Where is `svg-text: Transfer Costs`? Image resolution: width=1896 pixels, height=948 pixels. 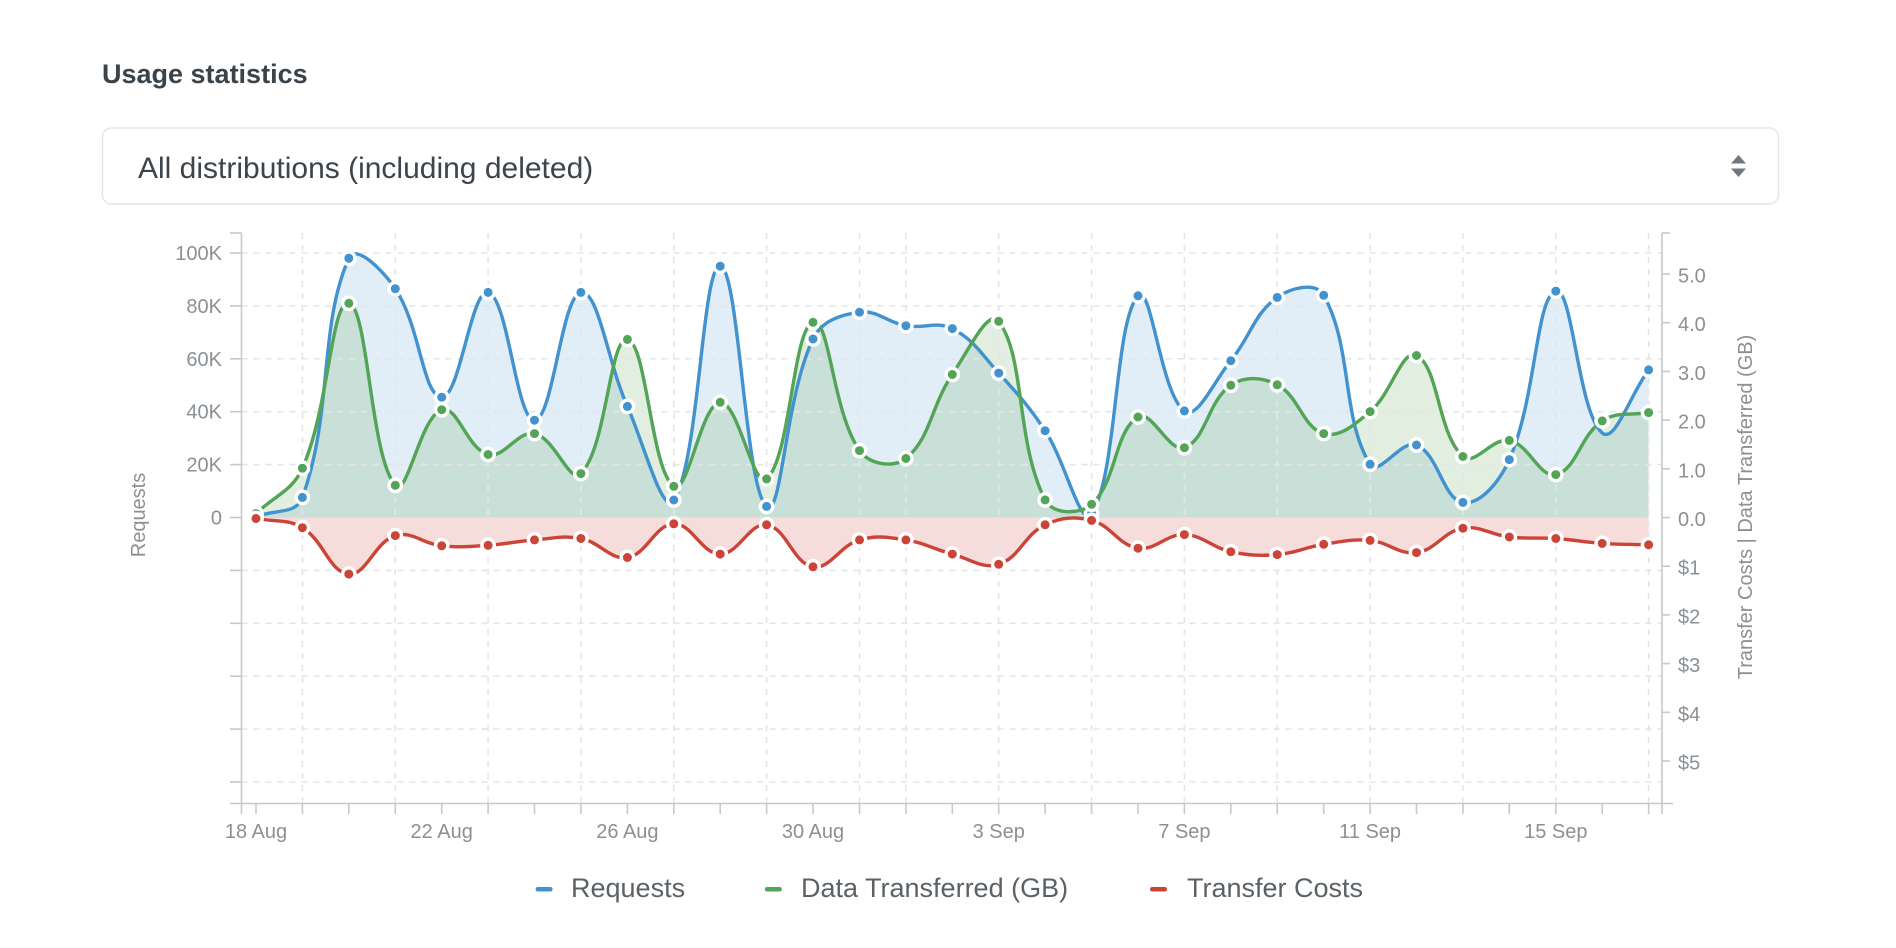
svg-text: Transfer Costs is located at coordinates (1275, 888).